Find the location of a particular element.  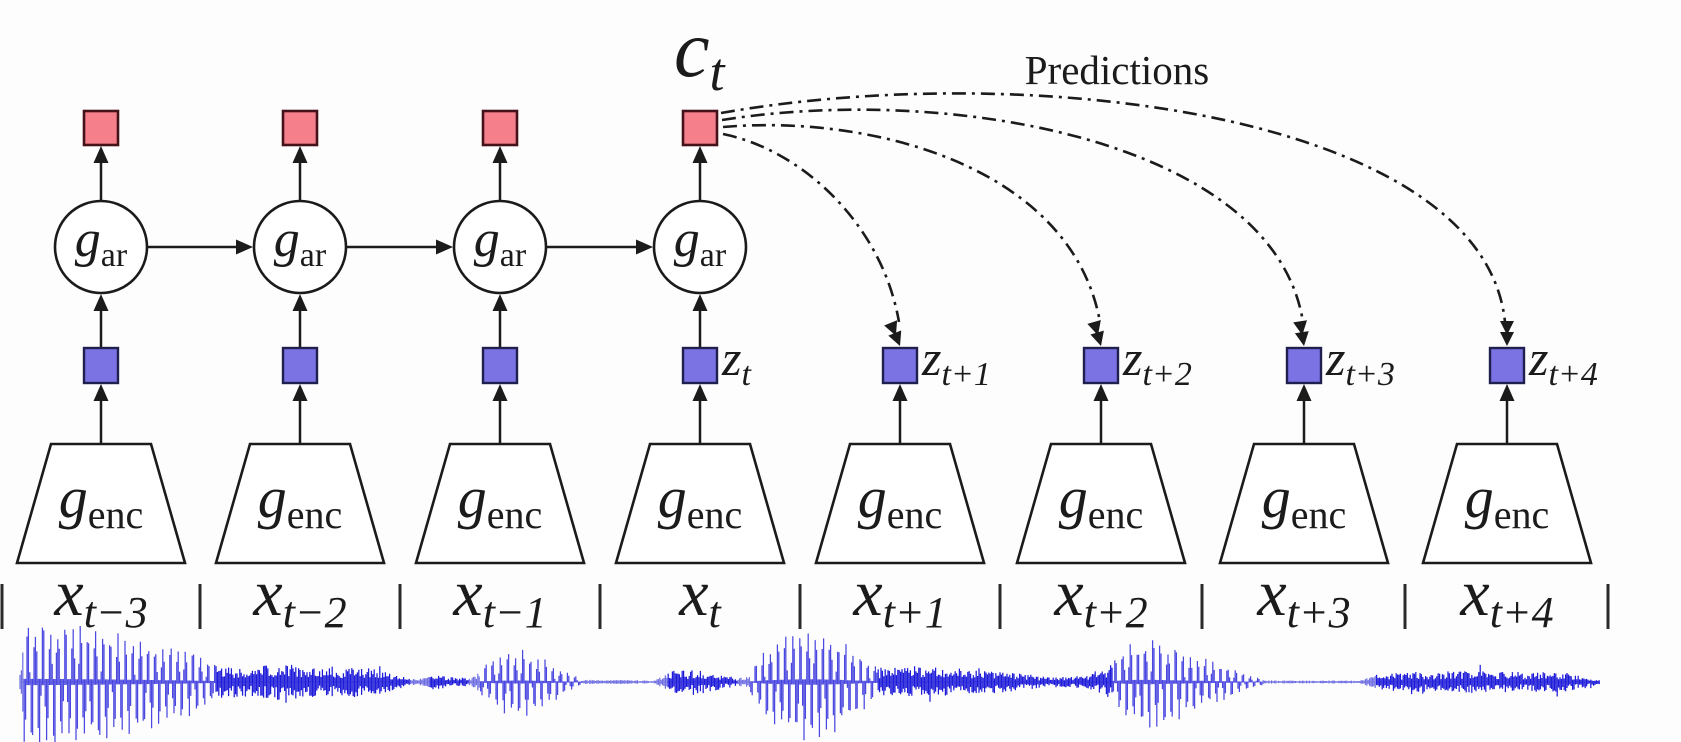

arrow-enc-to-z-col4-head is located at coordinates (700, 392).